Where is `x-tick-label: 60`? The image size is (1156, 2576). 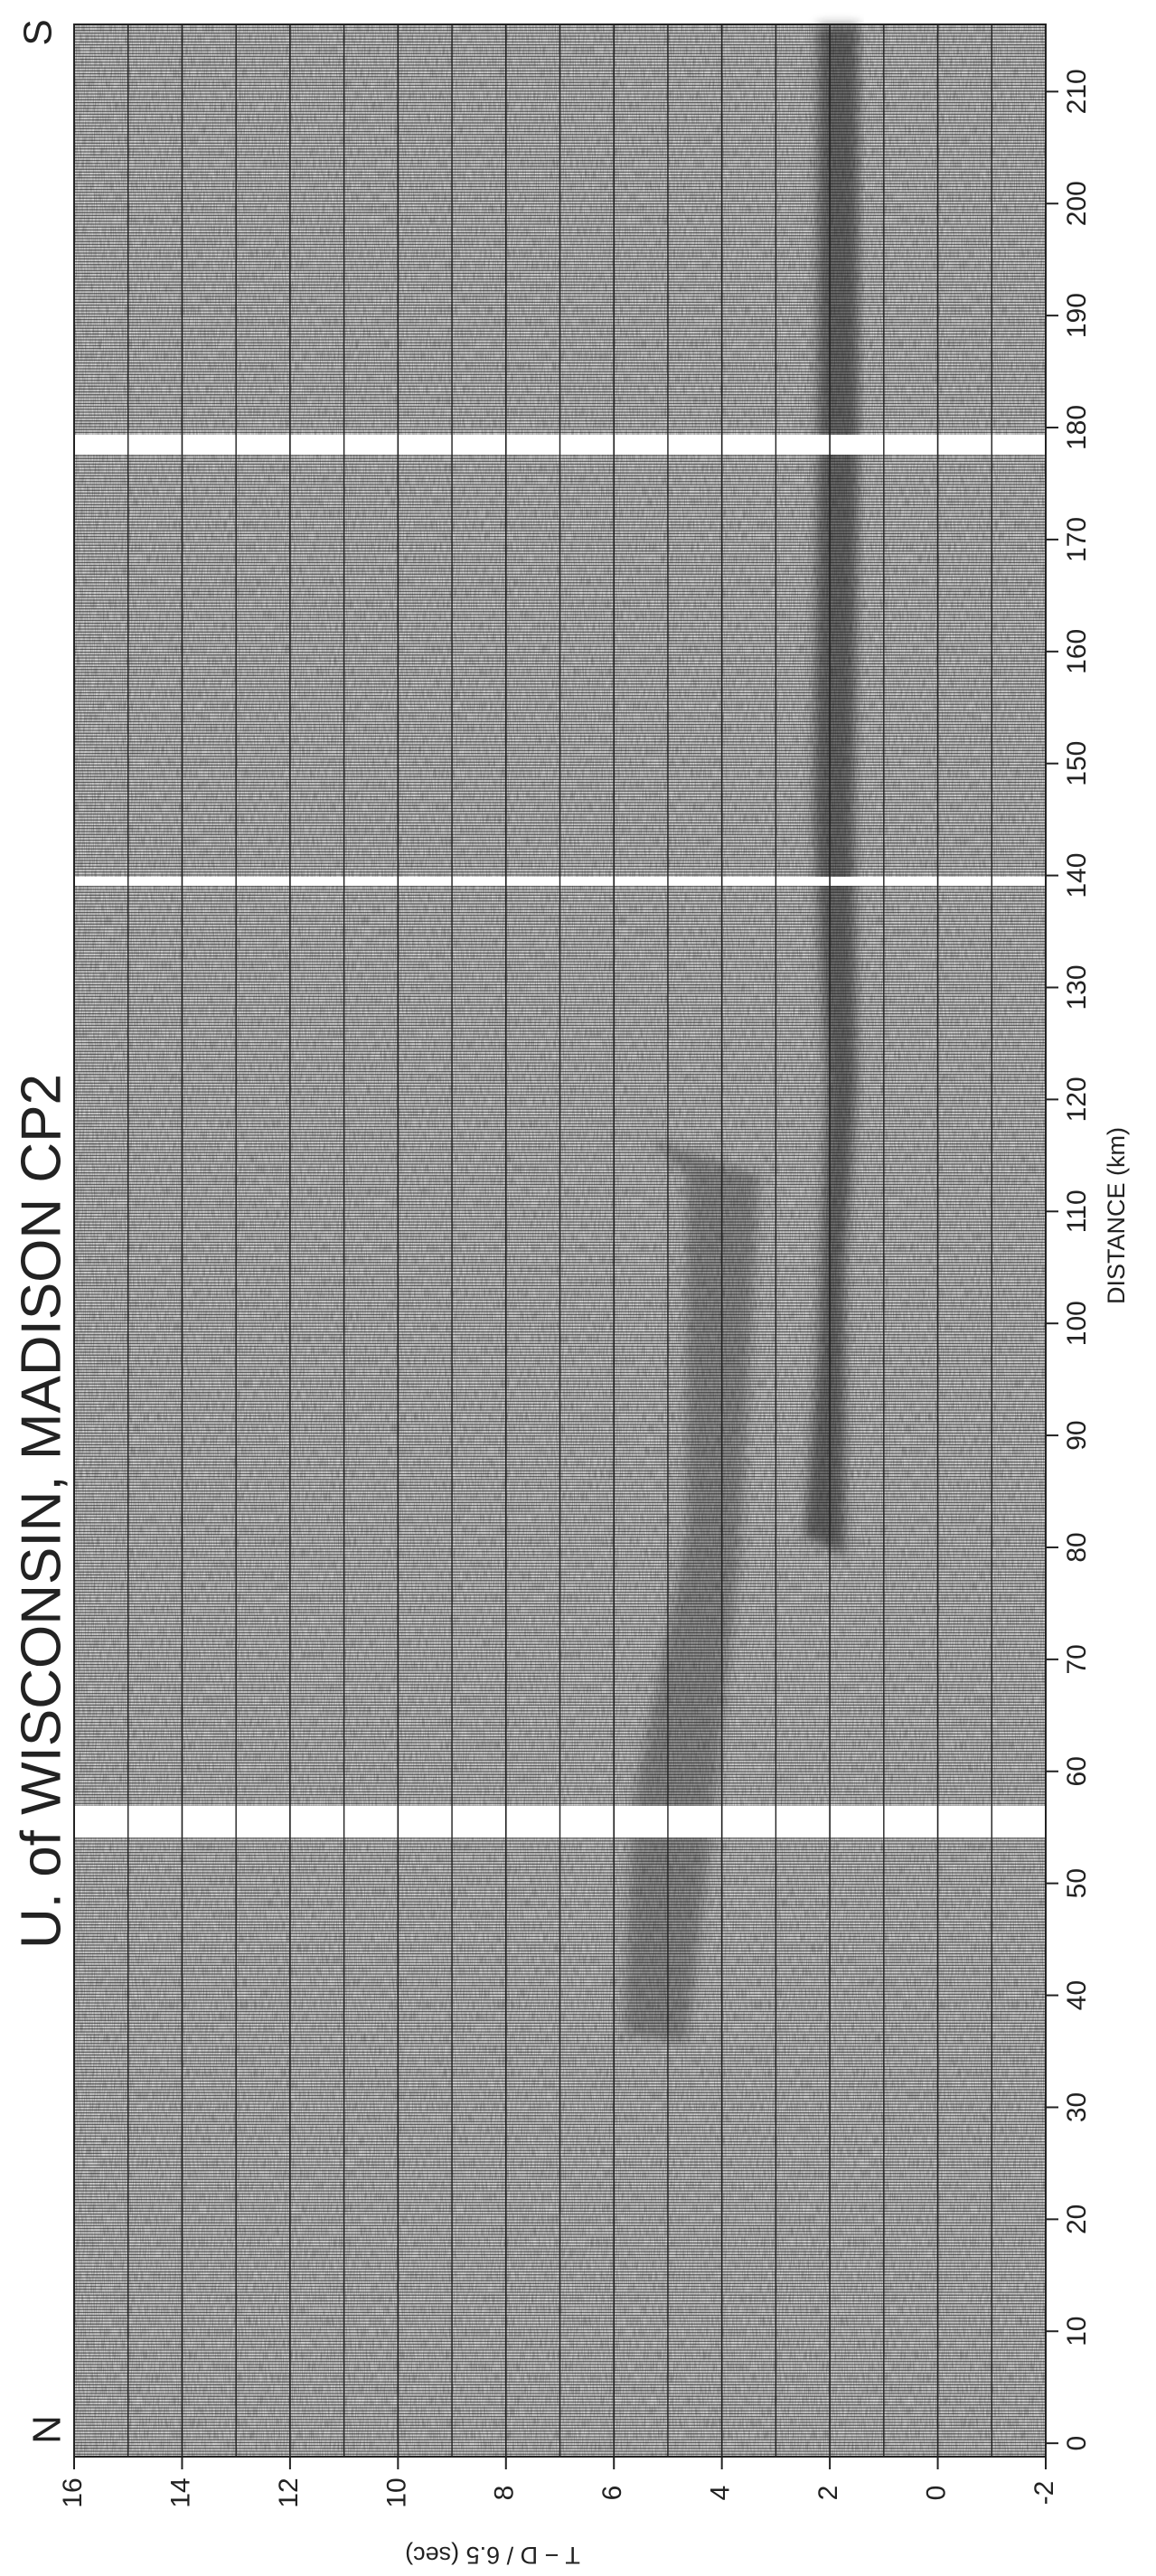 x-tick-label: 60 is located at coordinates (1077, 1771).